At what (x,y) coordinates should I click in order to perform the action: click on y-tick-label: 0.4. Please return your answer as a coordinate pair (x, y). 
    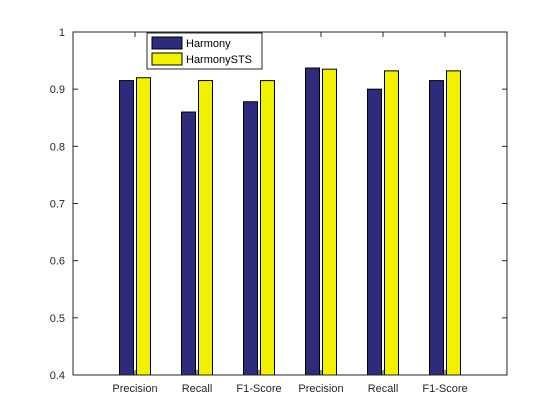
    Looking at the image, I should click on (57, 376).